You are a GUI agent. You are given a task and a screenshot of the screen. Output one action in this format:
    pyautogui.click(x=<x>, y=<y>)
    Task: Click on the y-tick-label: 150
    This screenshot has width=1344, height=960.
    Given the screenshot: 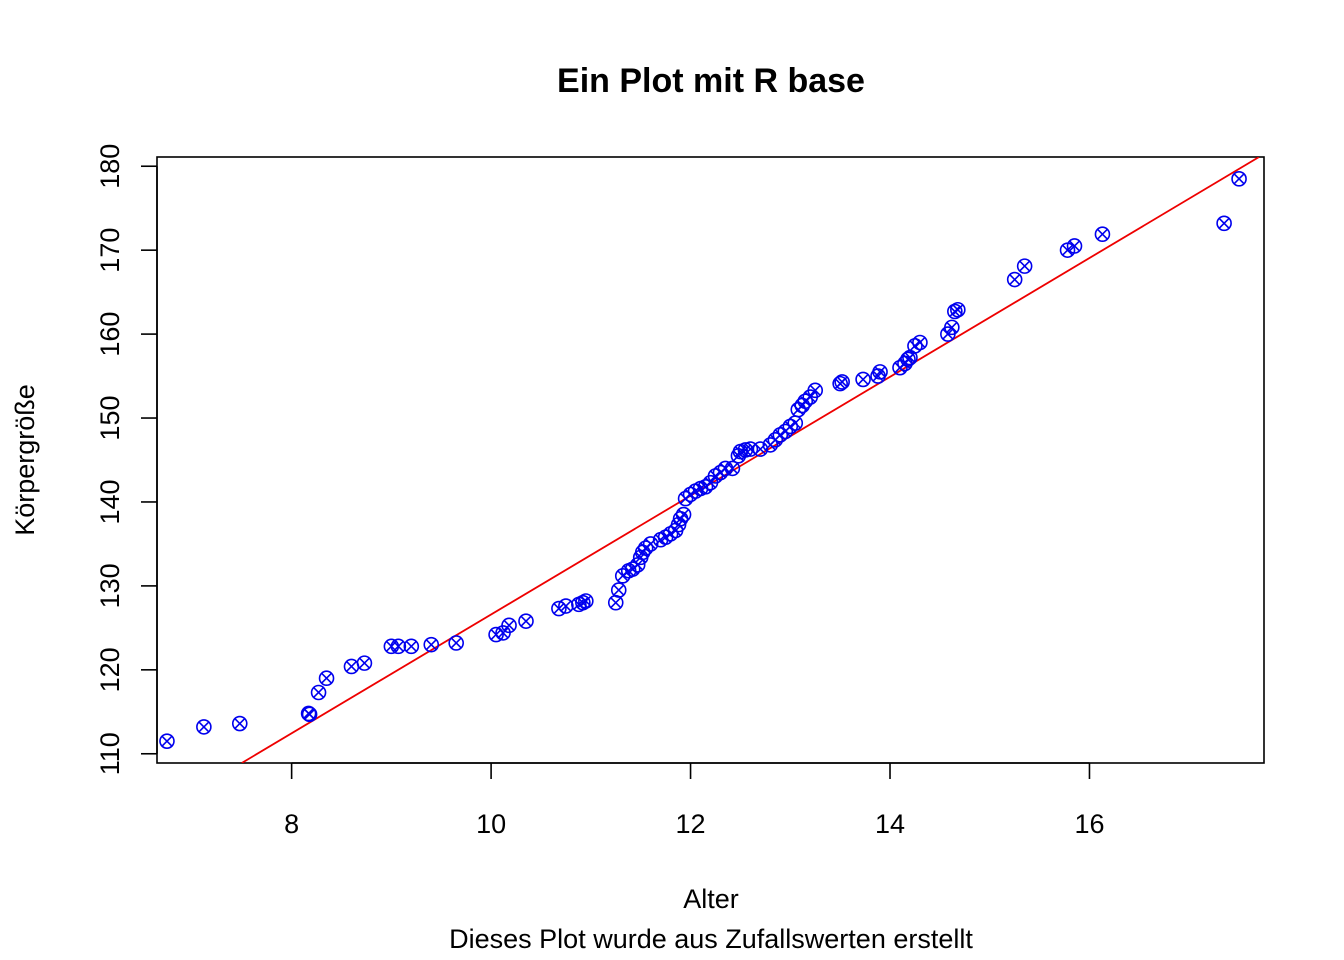 What is the action you would take?
    pyautogui.click(x=110, y=418)
    